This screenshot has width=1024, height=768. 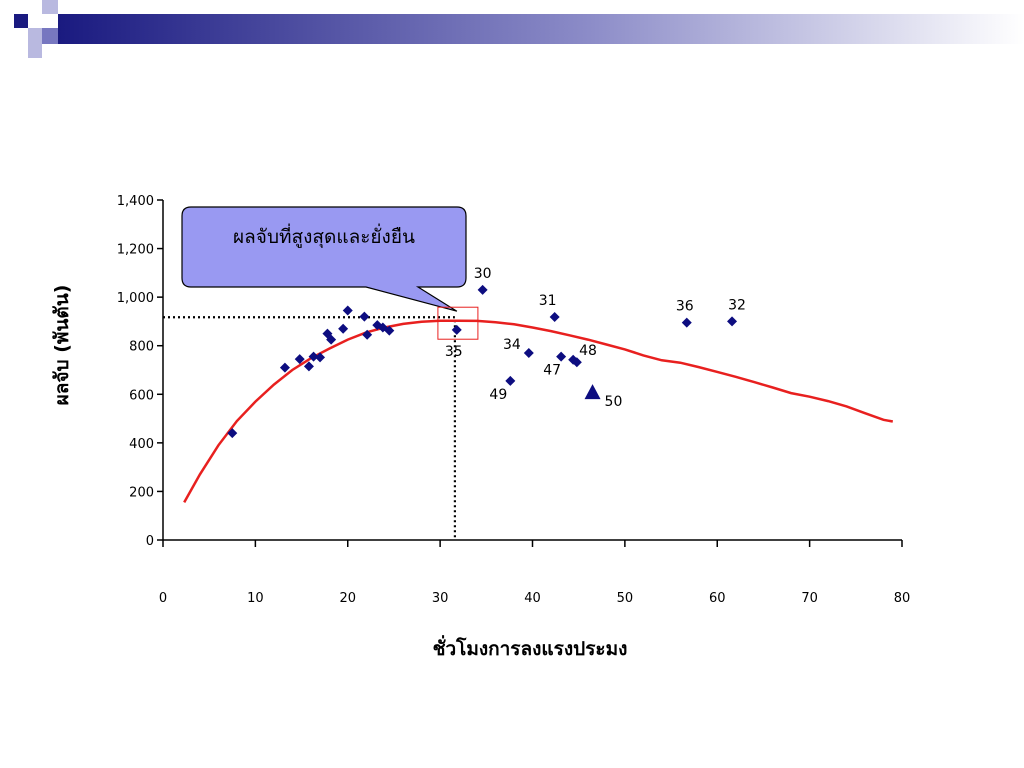 What do you see at coordinates (141, 444) in the screenshot?
I see `y-tick-label: 400` at bounding box center [141, 444].